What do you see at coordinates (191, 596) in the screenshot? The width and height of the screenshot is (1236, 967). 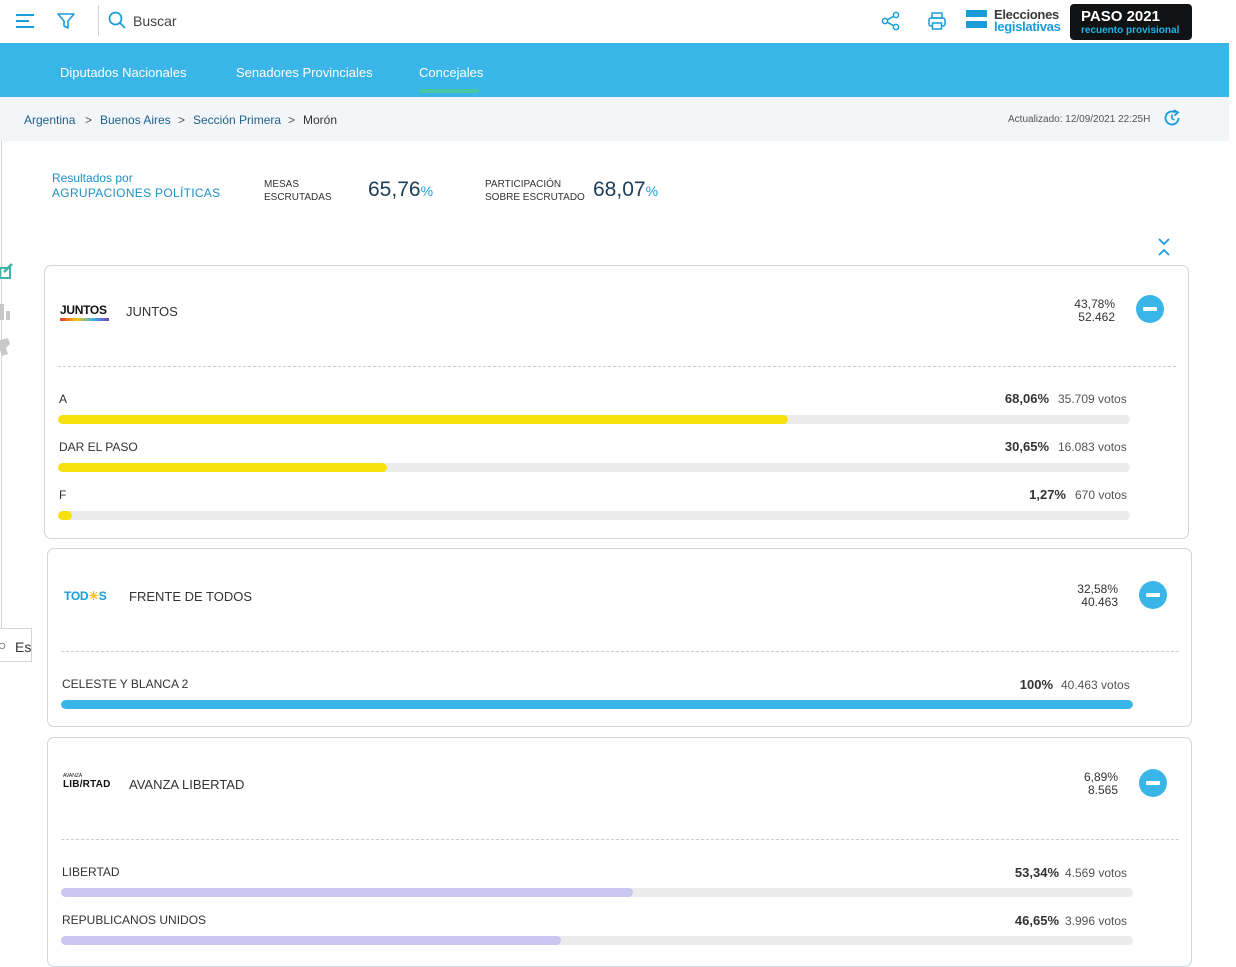 I see `party-name: FRENTE DE TODOS` at bounding box center [191, 596].